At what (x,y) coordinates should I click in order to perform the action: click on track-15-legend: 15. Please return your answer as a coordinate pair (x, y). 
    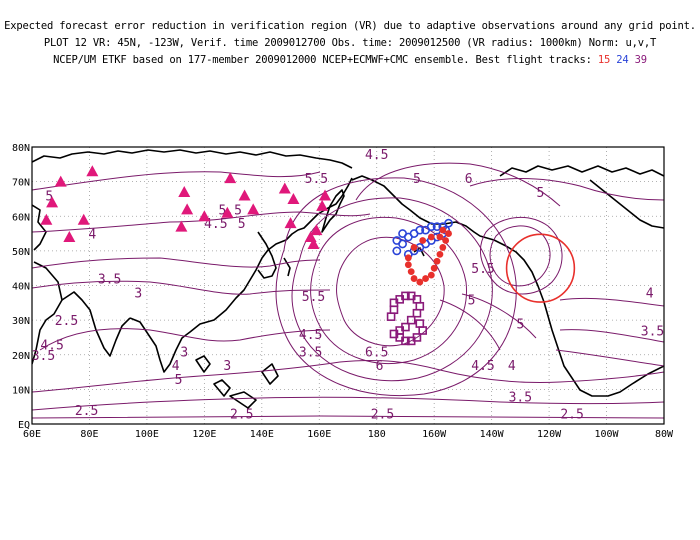
    Looking at the image, I should click on (604, 60).